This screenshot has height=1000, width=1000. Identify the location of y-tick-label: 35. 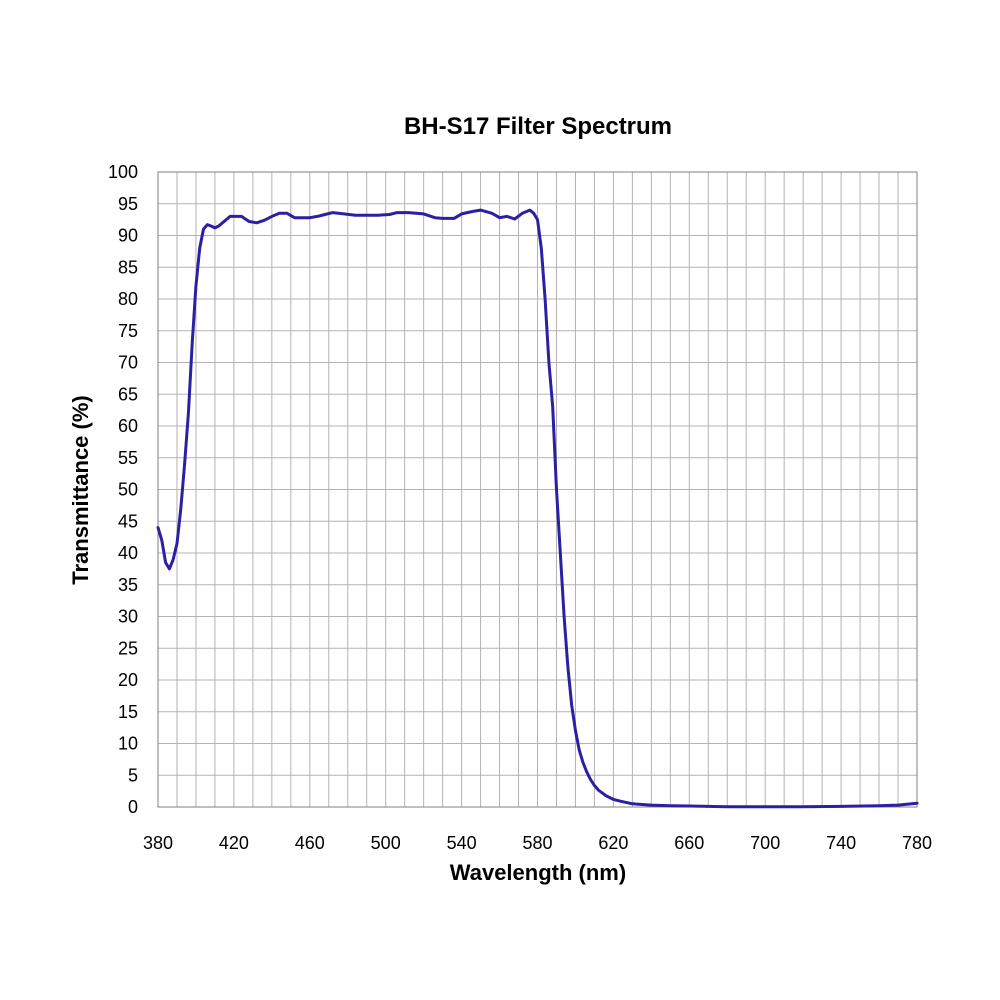
(128, 585).